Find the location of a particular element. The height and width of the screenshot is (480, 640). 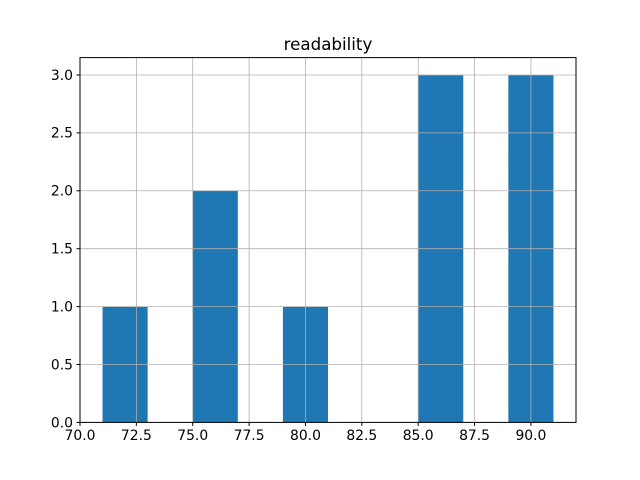

x-tick-label: 82.5 is located at coordinates (361, 436).